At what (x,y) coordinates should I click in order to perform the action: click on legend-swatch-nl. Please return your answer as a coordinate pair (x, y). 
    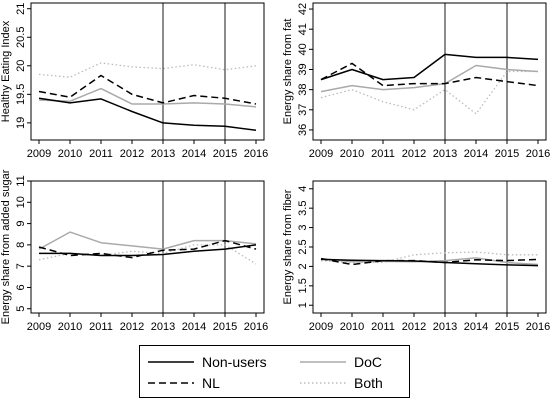
    Looking at the image, I should click on (171, 383).